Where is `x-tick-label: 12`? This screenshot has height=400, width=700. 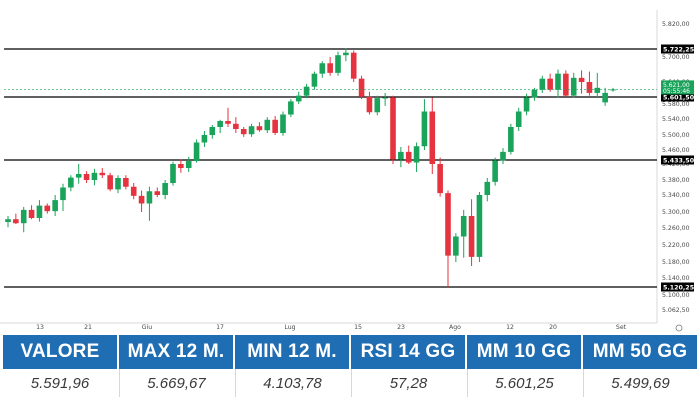 x-tick-label: 12 is located at coordinates (510, 327).